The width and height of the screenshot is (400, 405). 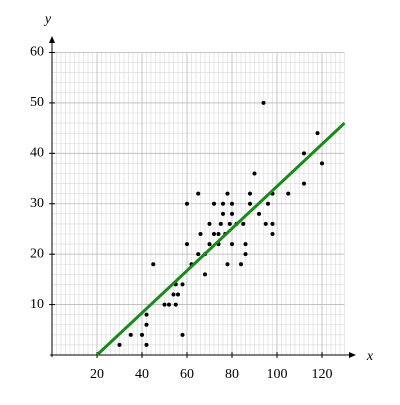 I want to click on y-tick-label: 50, so click(x=37, y=102).